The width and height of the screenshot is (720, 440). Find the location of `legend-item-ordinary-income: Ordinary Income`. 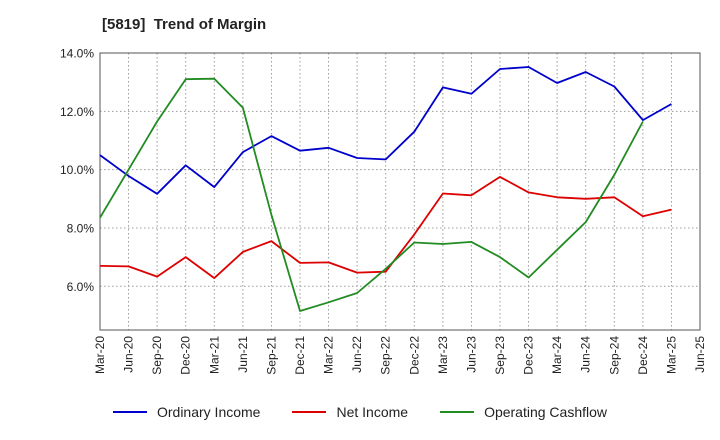

legend-item-ordinary-income: Ordinary Income is located at coordinates (186, 412).